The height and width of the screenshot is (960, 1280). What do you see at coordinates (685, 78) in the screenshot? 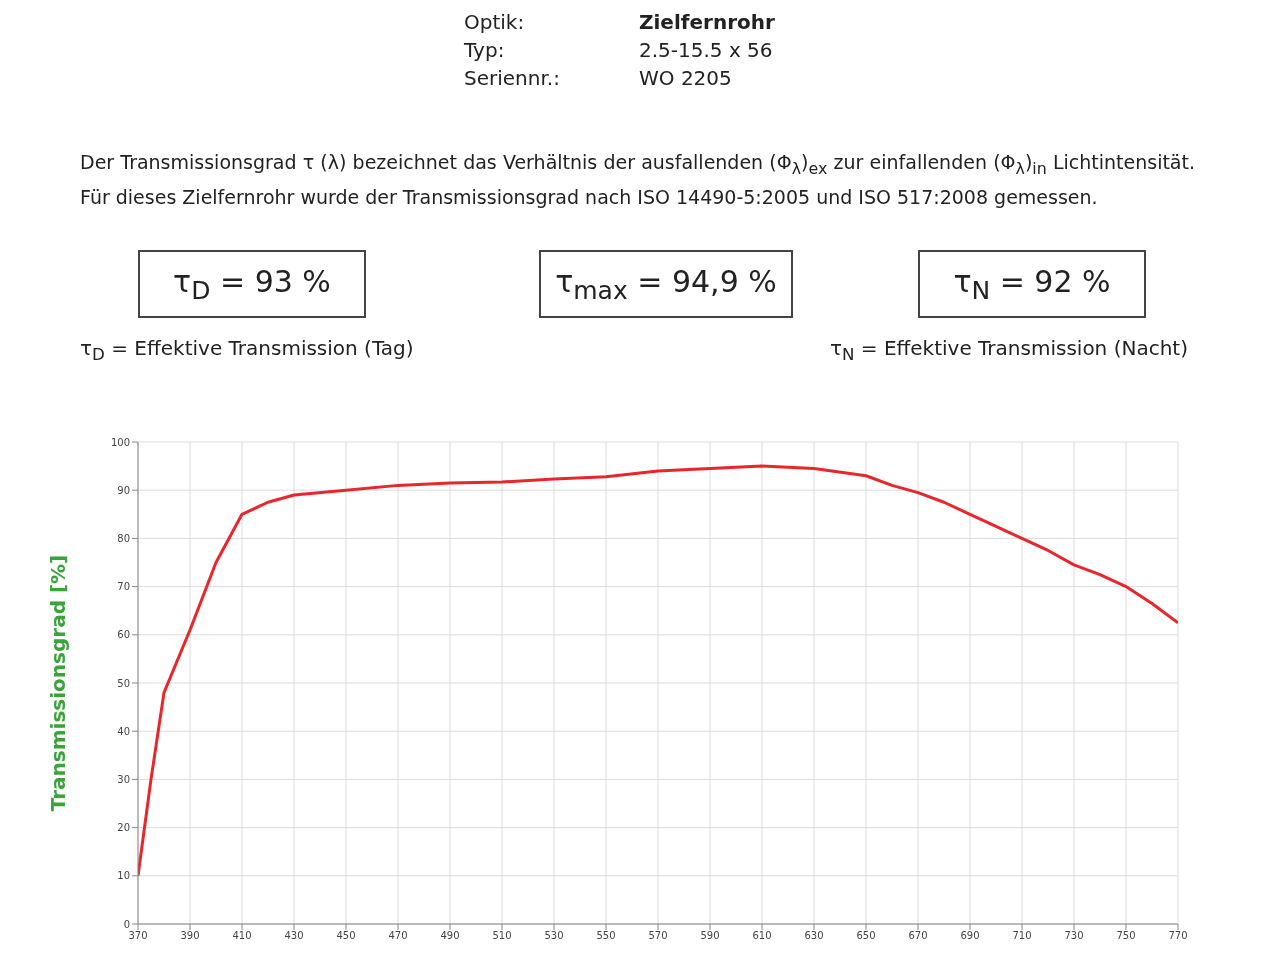
I see `text: WO 2205` at bounding box center [685, 78].